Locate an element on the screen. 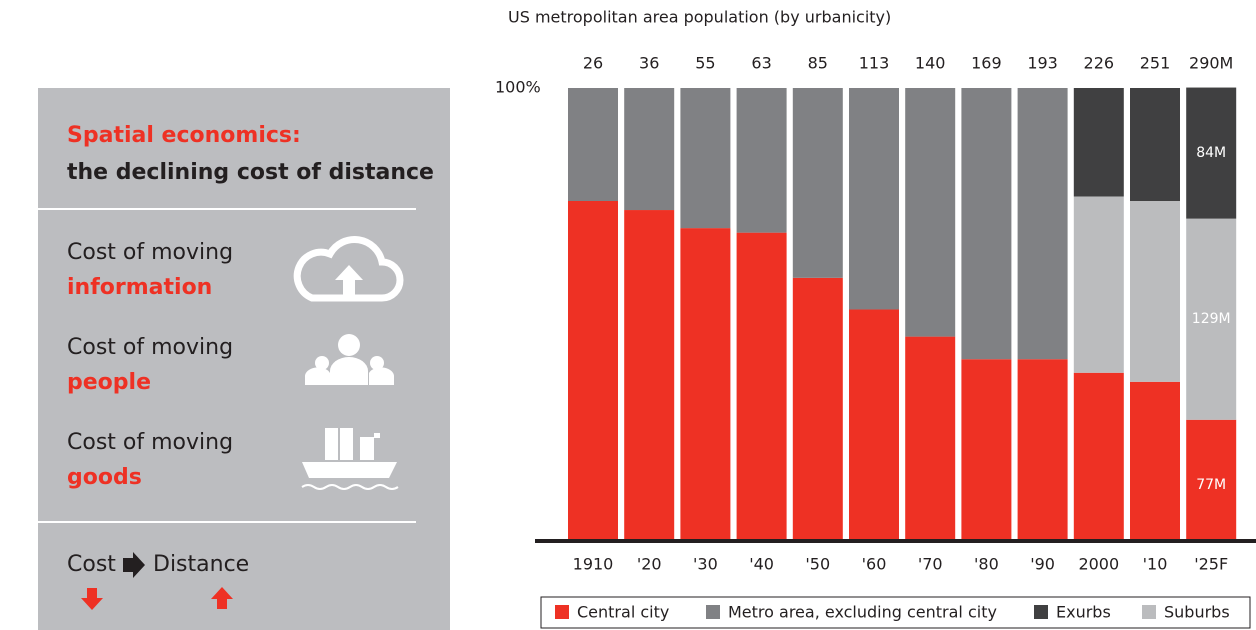 The width and height of the screenshot is (1256, 630). total-label: 113 is located at coordinates (874, 63).